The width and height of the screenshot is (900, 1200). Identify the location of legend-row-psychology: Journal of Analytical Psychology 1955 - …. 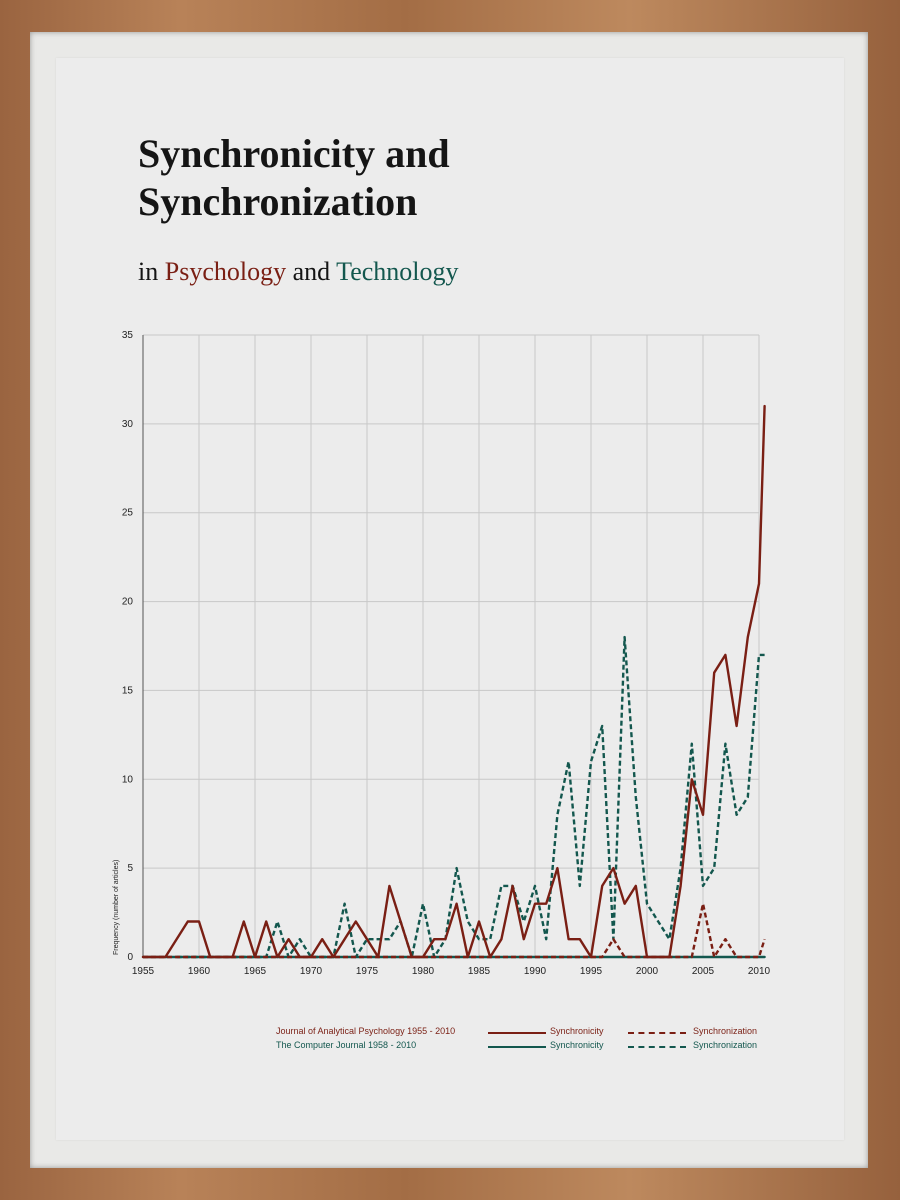
(500, 1033).